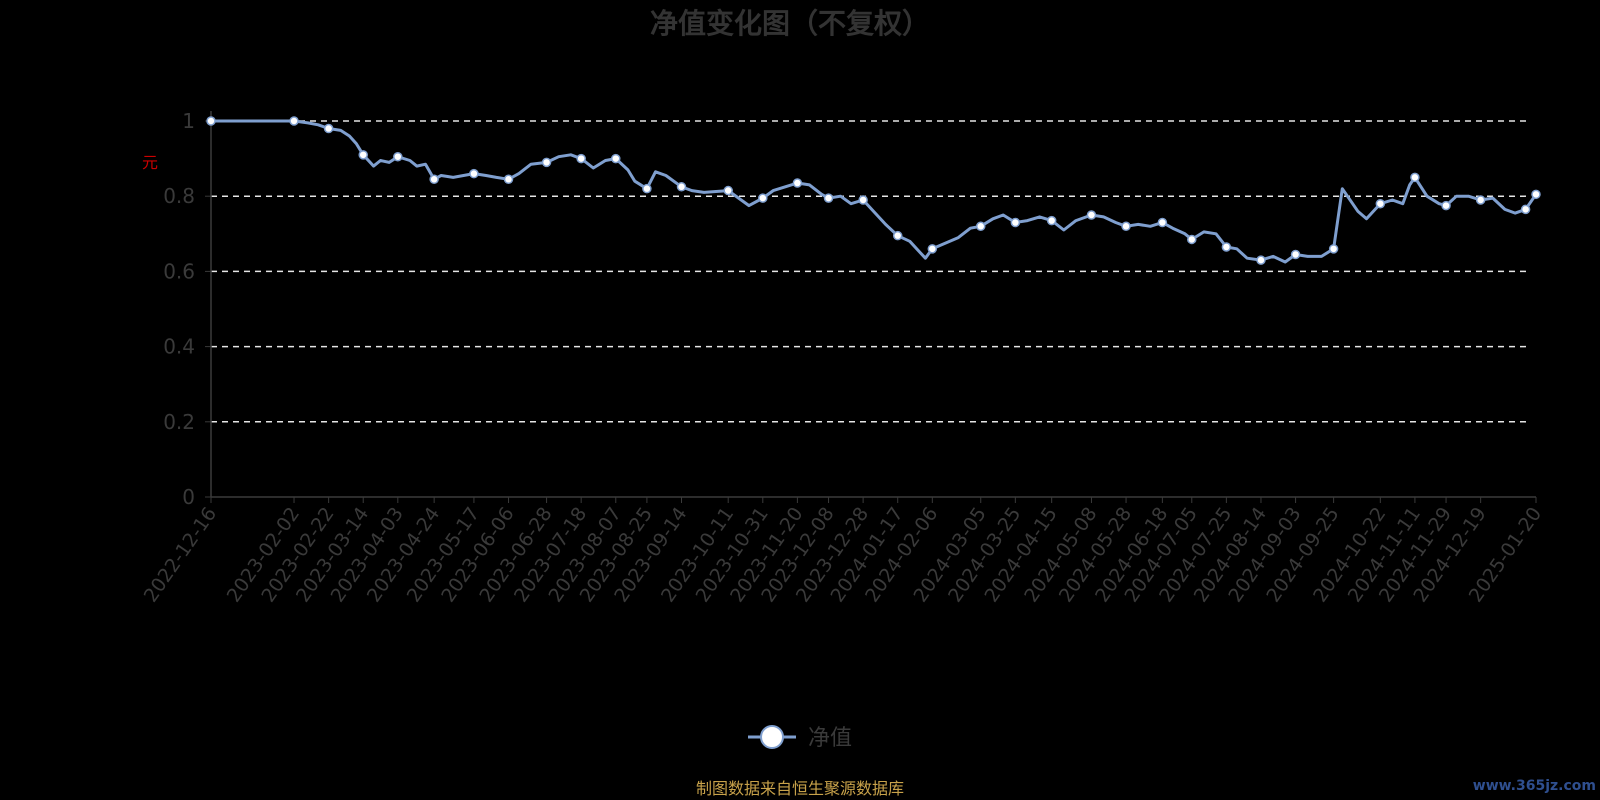 The image size is (1600, 800). What do you see at coordinates (1534, 786) in the screenshot?
I see `site-watermark: www.365jz.com` at bounding box center [1534, 786].